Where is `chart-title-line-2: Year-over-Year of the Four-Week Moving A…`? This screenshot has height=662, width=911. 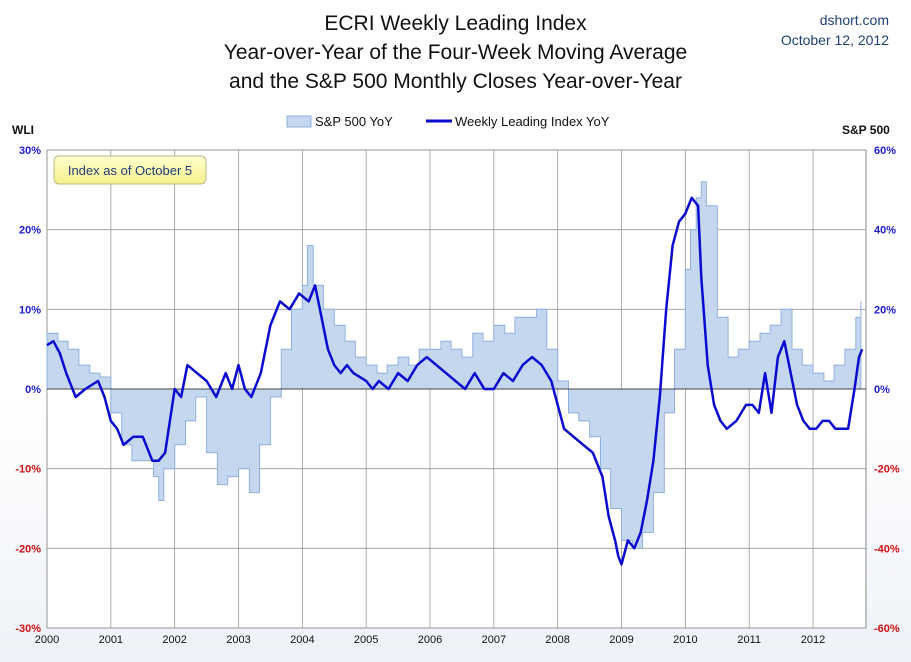 chart-title-line-2: Year-over-Year of the Four-Week Moving A… is located at coordinates (455, 52).